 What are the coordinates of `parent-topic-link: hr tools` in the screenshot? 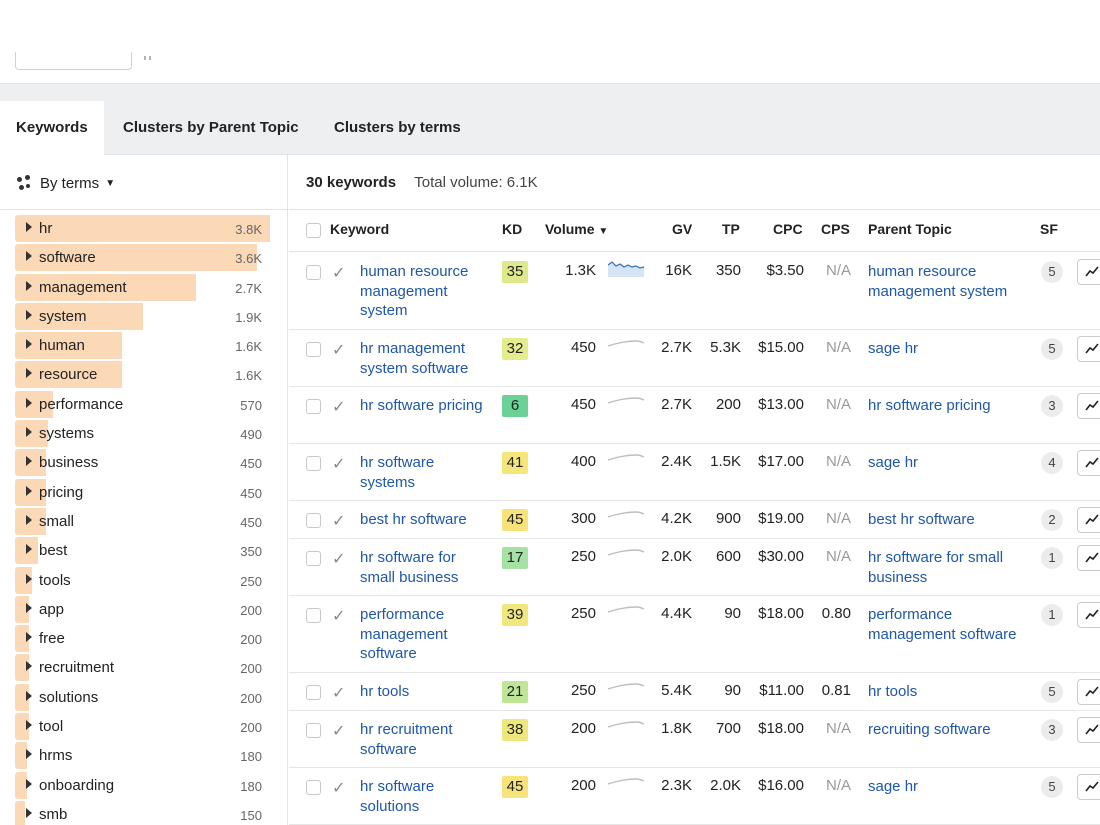 It's located at (893, 691).